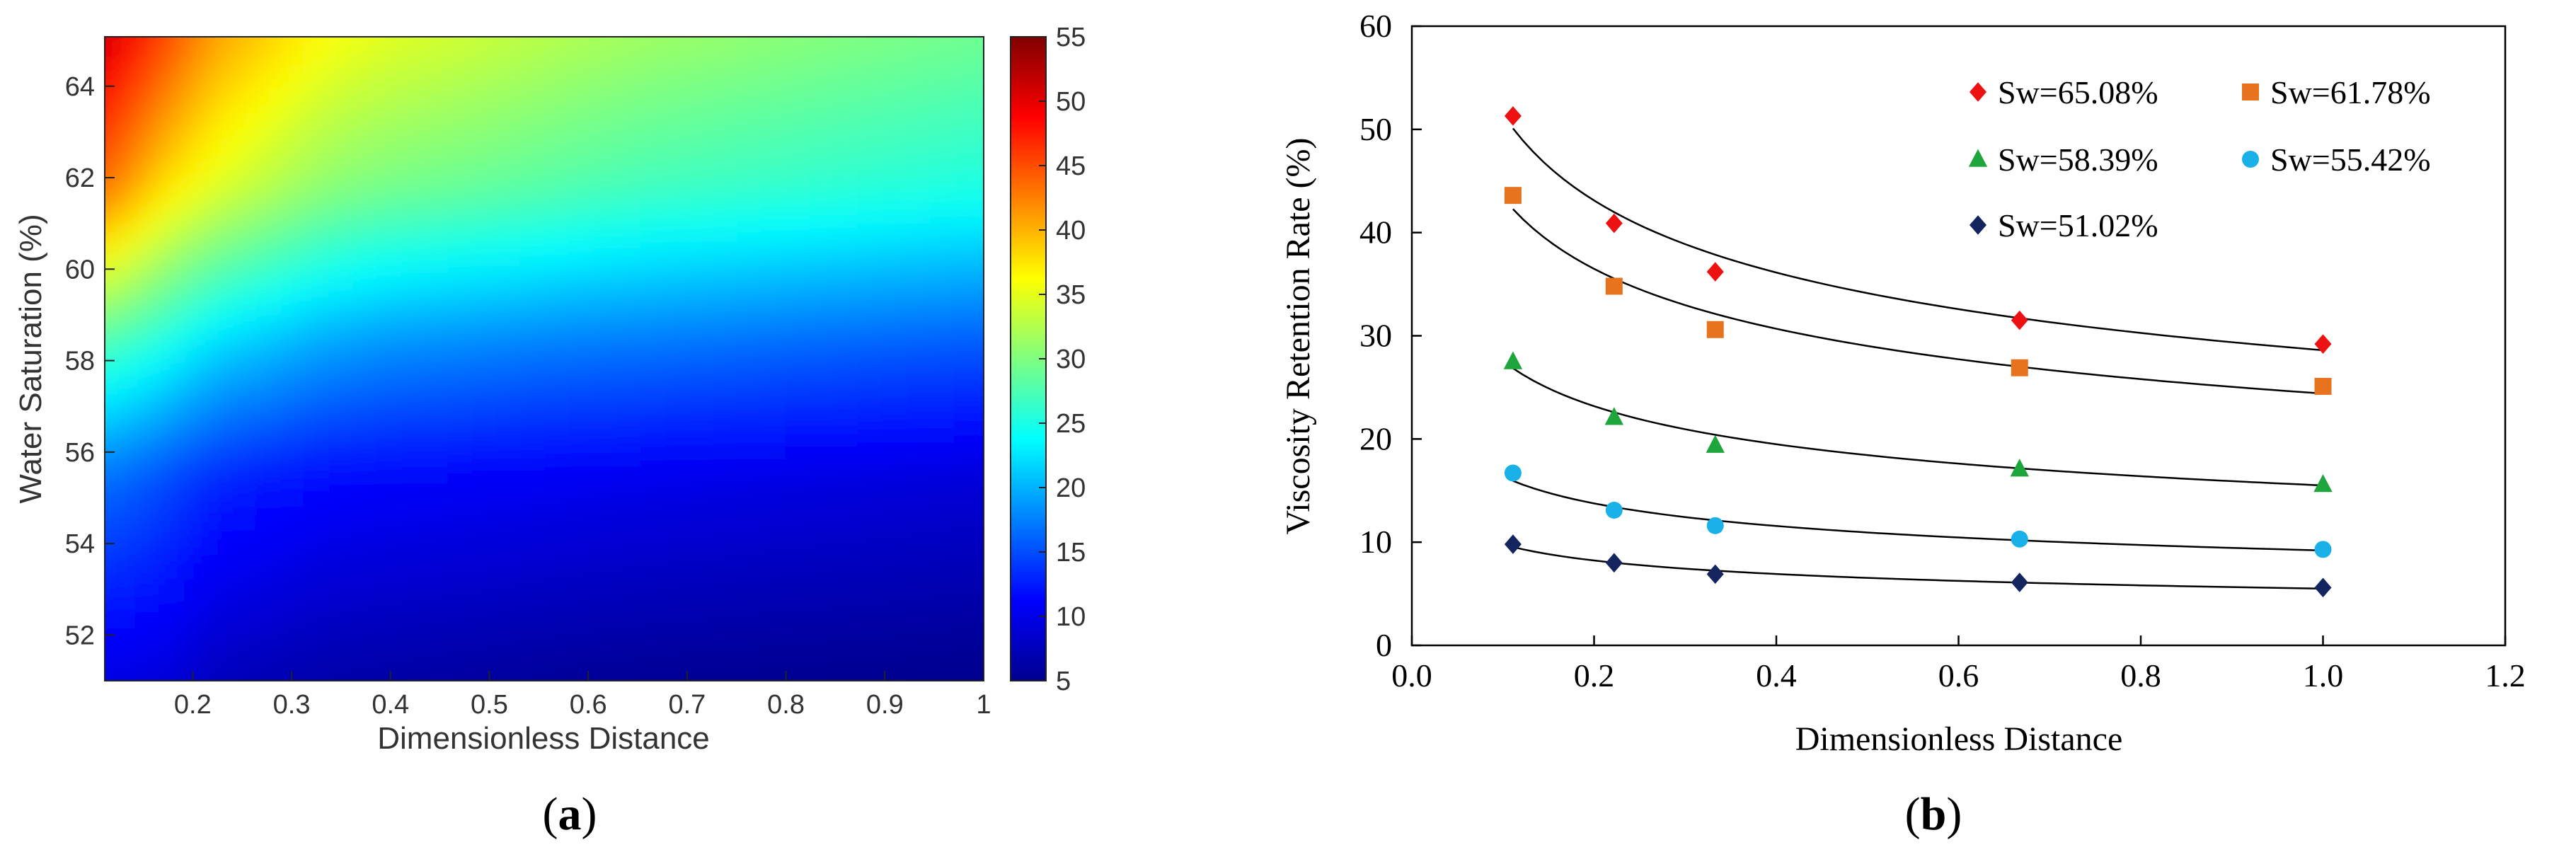 This screenshot has width=2576, height=852. Describe the element at coordinates (1071, 488) in the screenshot. I see `colorbar-tick-label: 20` at that location.